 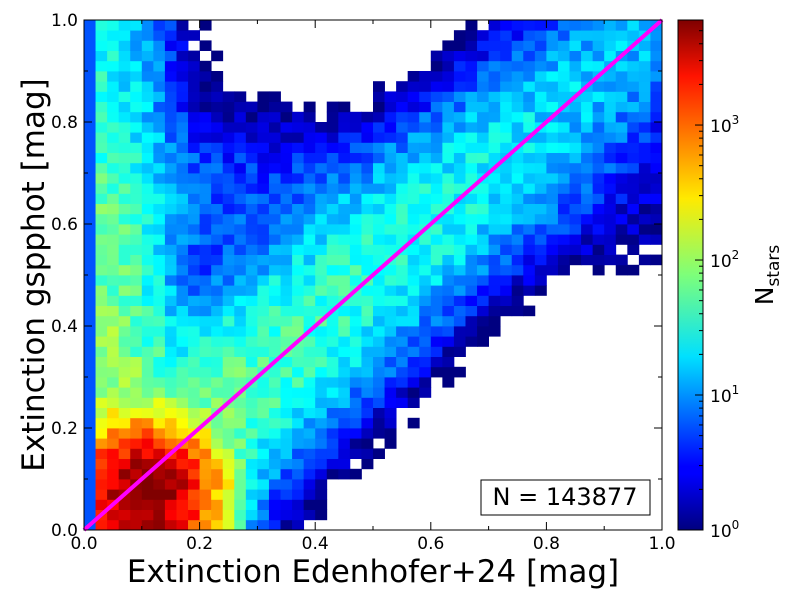 I want to click on y-axis-label: Extinction gspphot [mag], so click(x=34, y=275).